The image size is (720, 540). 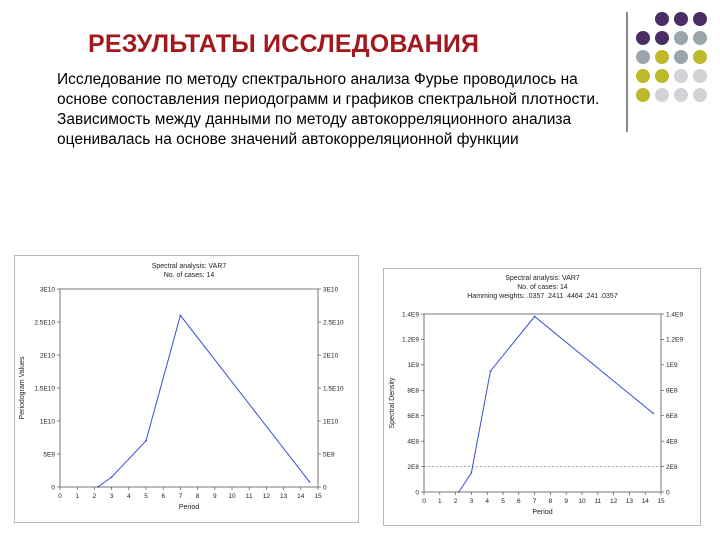 I want to click on y-tick-label: 1.4E9, so click(x=410, y=314).